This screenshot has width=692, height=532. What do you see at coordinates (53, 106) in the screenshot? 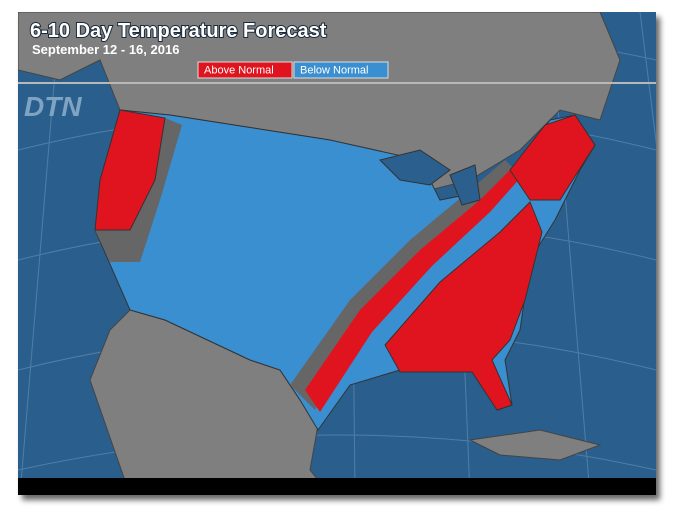
I see `logo: DTN` at bounding box center [53, 106].